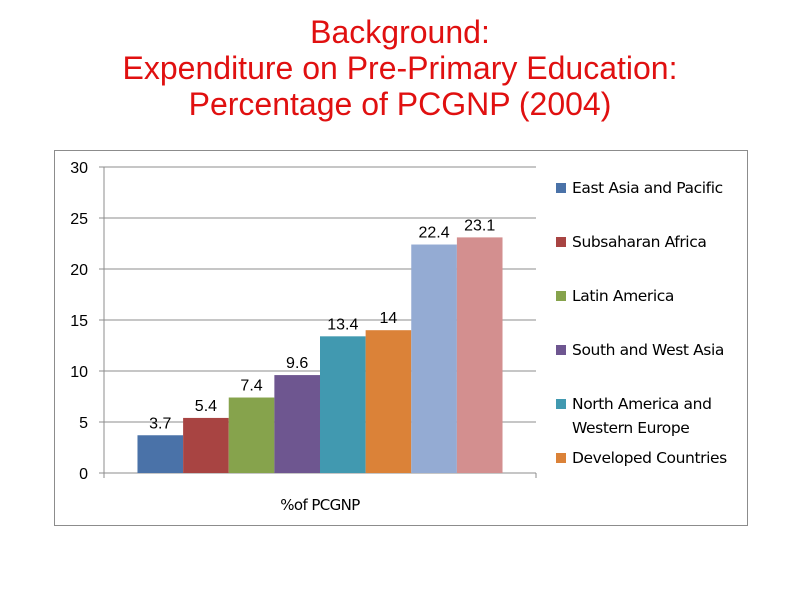 The height and width of the screenshot is (600, 800). Describe the element at coordinates (400, 32) in the screenshot. I see `title-line-1: Background:` at that location.